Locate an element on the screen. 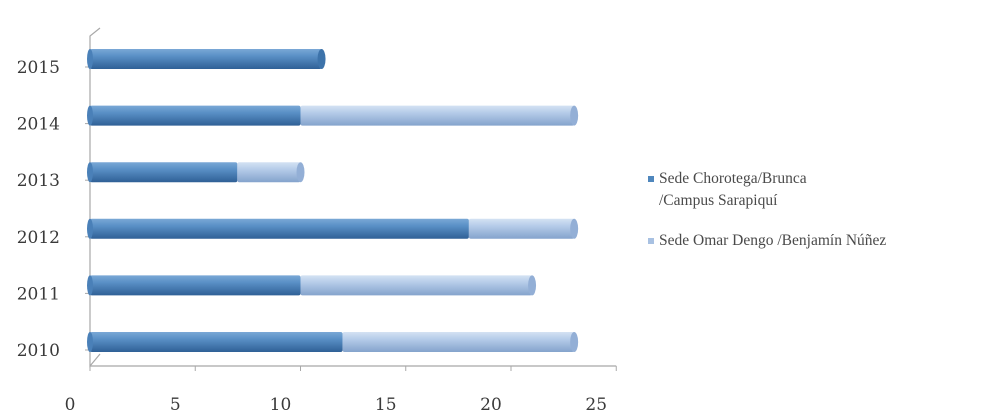 The image size is (1003, 419). y-tick-label-2015: 2015 is located at coordinates (38, 68).